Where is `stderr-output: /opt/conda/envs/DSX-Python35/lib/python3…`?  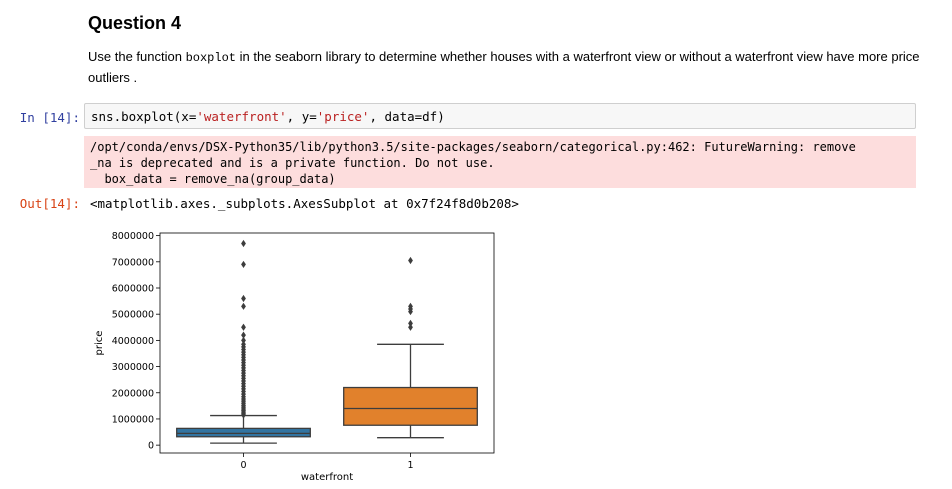 stderr-output: /opt/conda/envs/DSX-Python35/lib/python3… is located at coordinates (500, 162).